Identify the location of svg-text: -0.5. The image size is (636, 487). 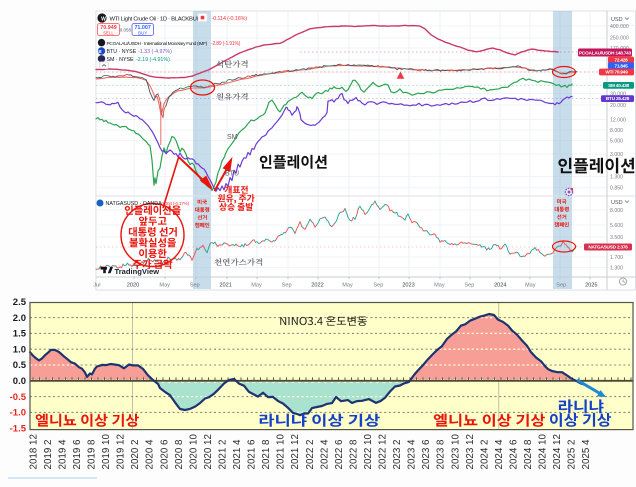
(18, 397).